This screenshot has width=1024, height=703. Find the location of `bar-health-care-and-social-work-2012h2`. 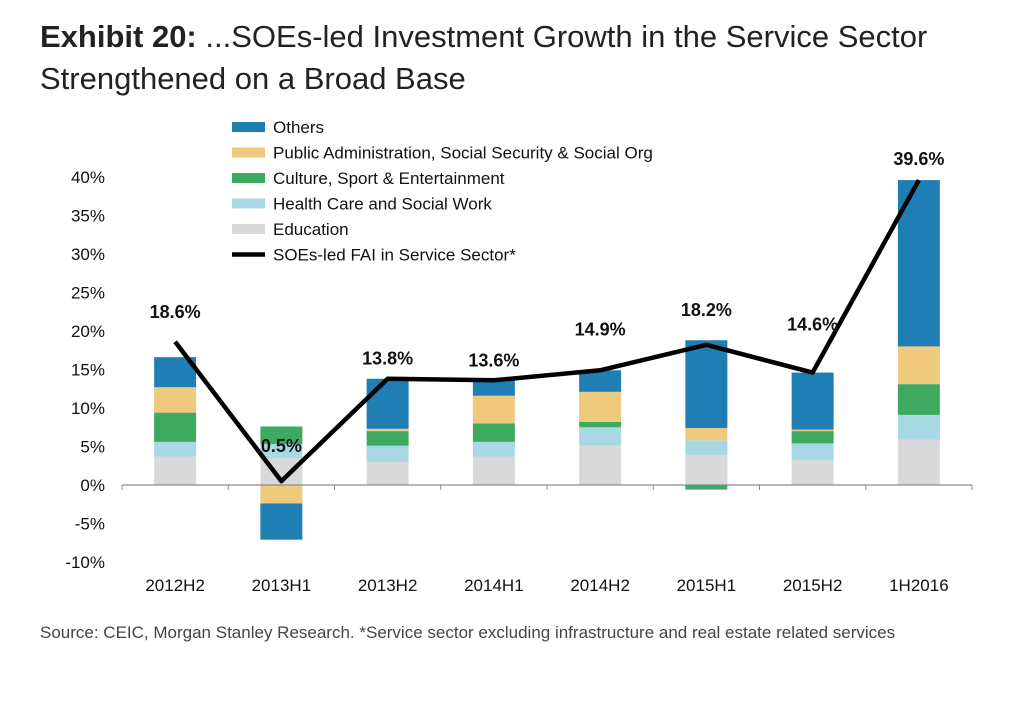

bar-health-care-and-social-work-2012h2 is located at coordinates (175, 449).